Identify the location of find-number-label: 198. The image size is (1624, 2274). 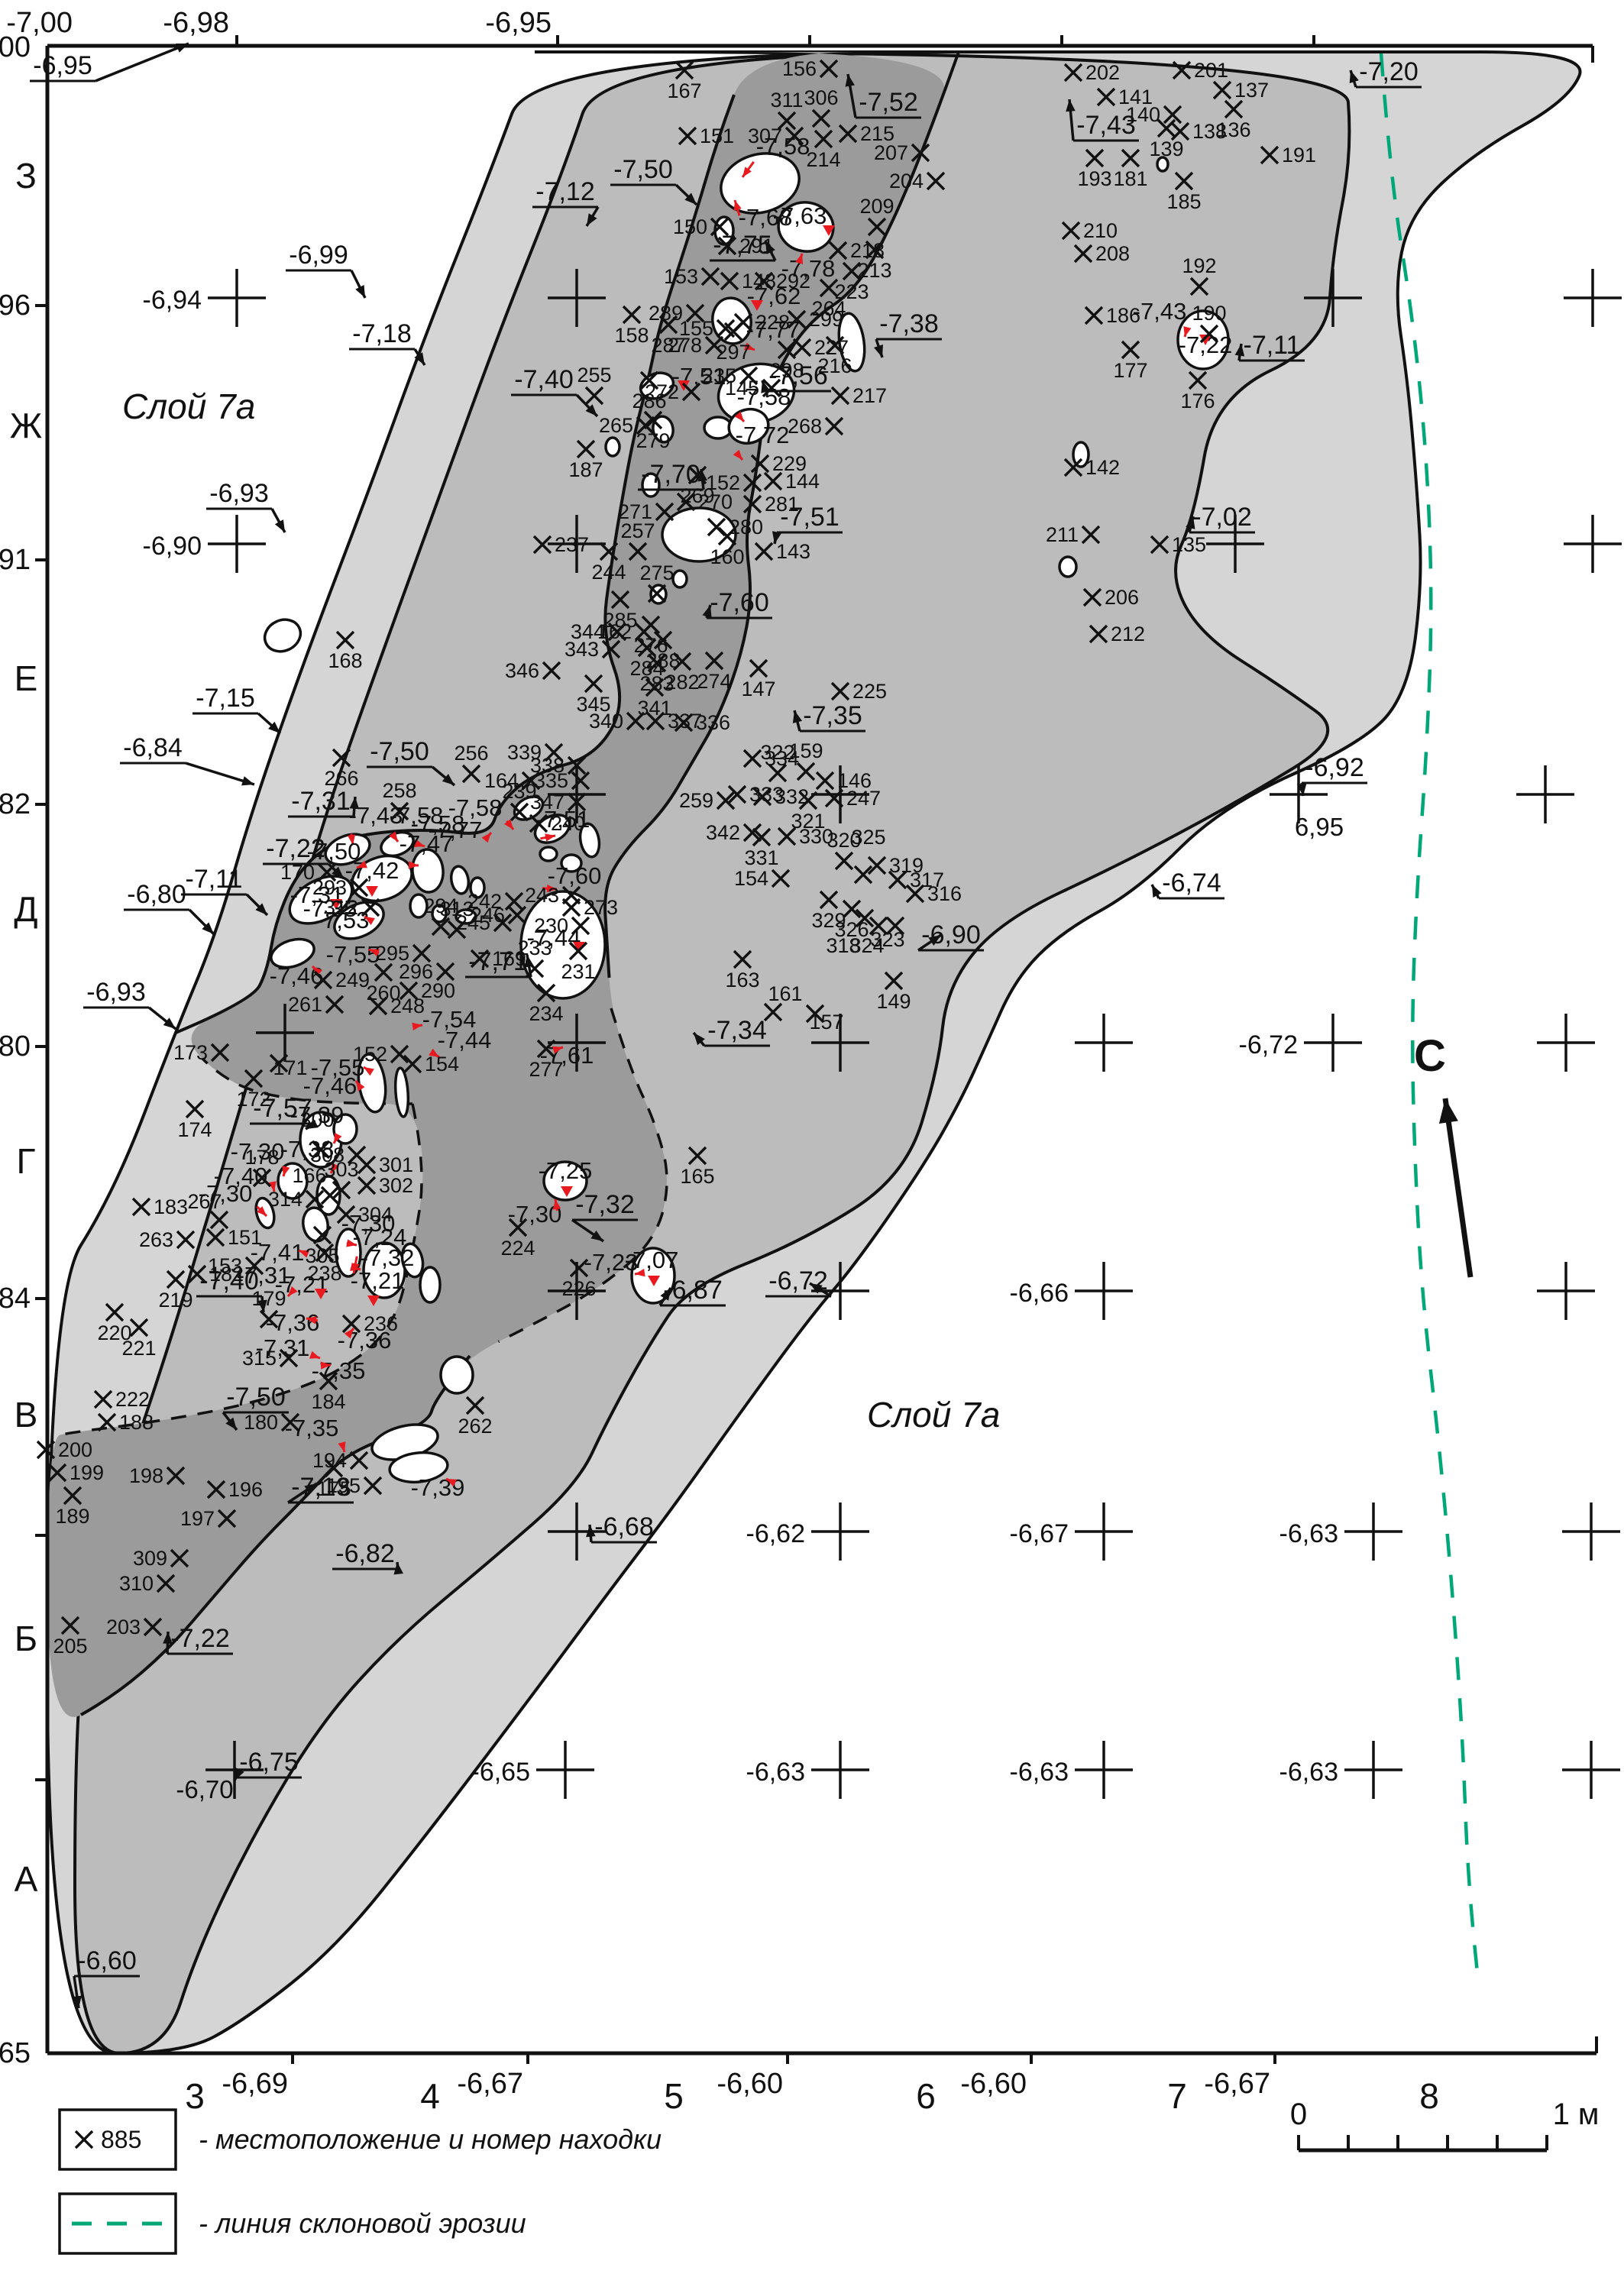
(146, 1476).